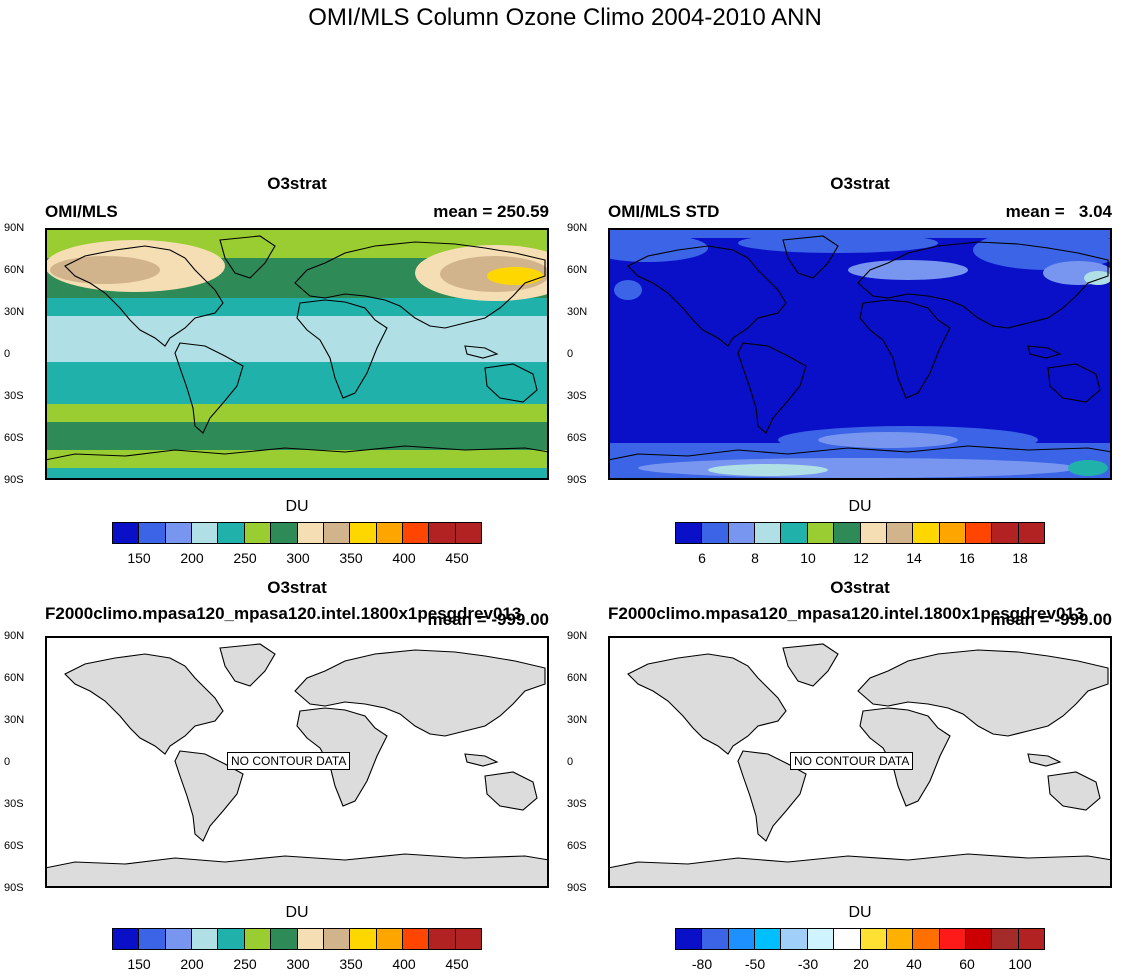 This screenshot has width=1130, height=976. I want to click on colorbar-label: 10, so click(808, 558).